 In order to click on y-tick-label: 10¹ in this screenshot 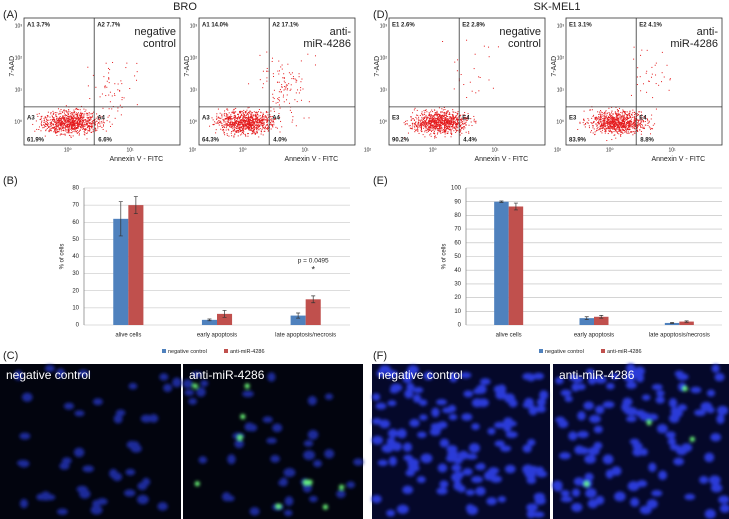, I will do `click(19, 90)`.